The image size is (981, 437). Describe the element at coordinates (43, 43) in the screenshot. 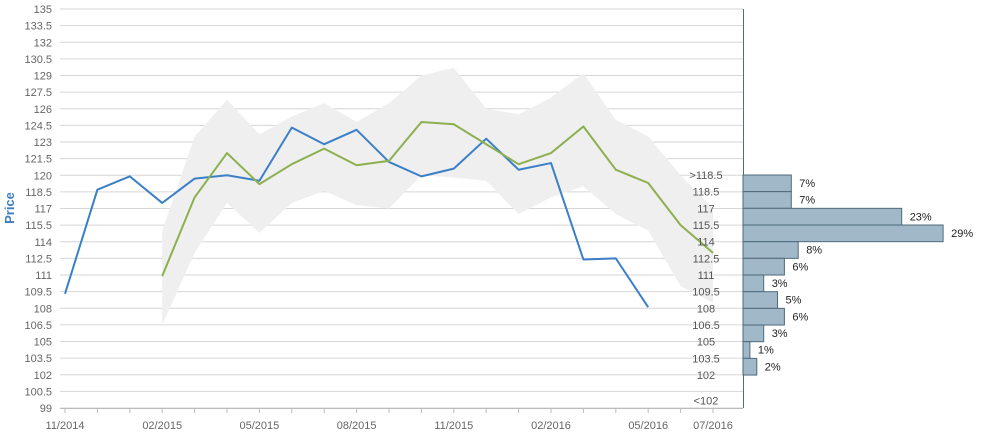

I see `y-tick-label: 132` at that location.